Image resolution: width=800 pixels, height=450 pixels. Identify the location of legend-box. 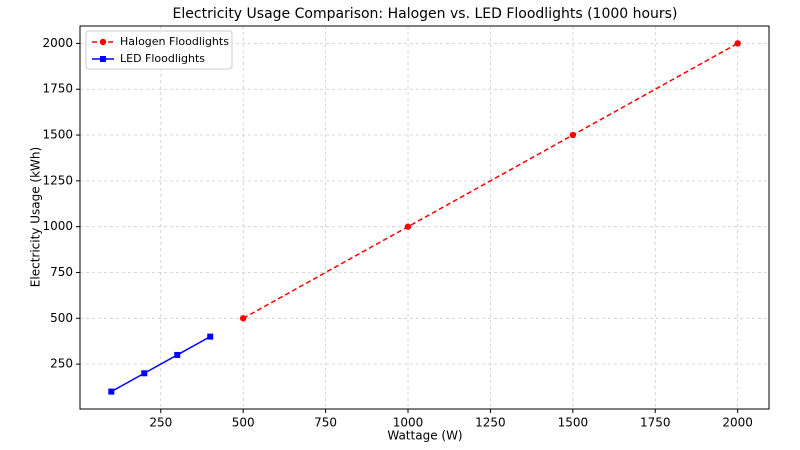
(159, 50).